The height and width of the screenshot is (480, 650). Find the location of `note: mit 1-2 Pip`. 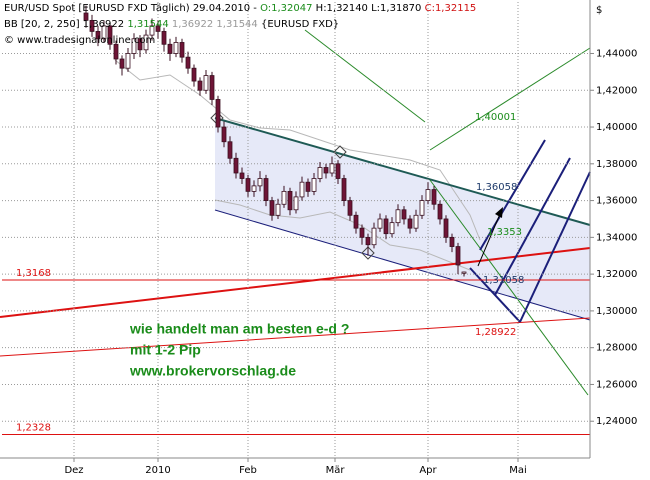

note: mit 1-2 Pip is located at coordinates (165, 350).